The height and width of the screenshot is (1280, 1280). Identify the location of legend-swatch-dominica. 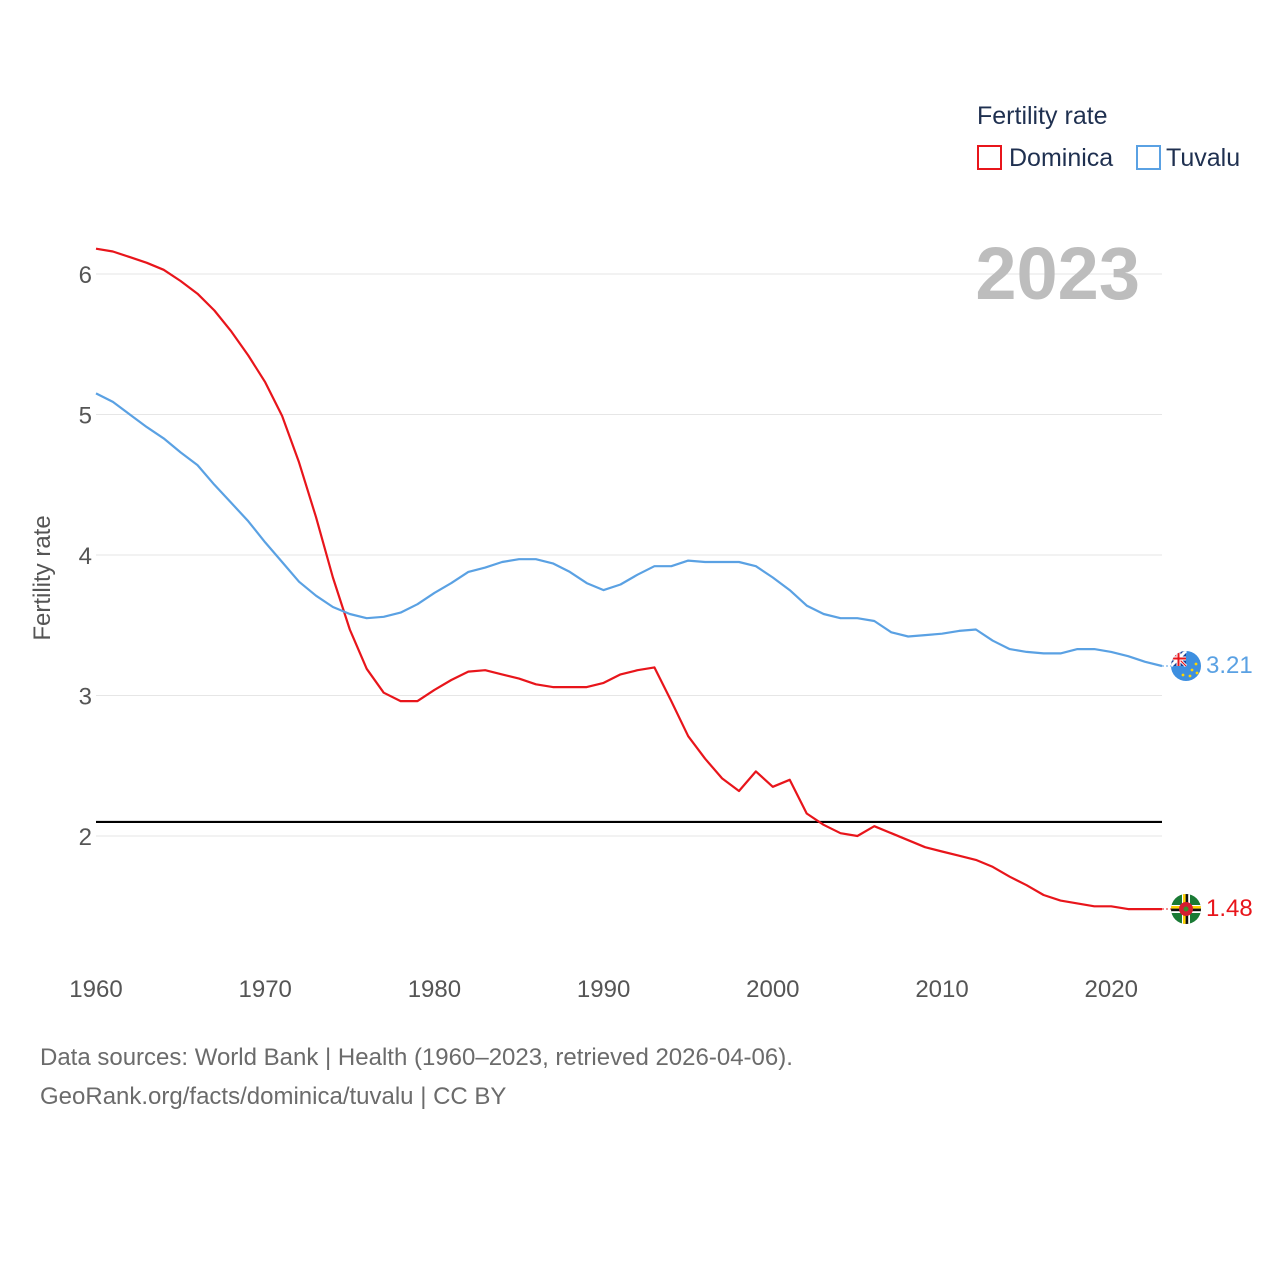
(989, 157).